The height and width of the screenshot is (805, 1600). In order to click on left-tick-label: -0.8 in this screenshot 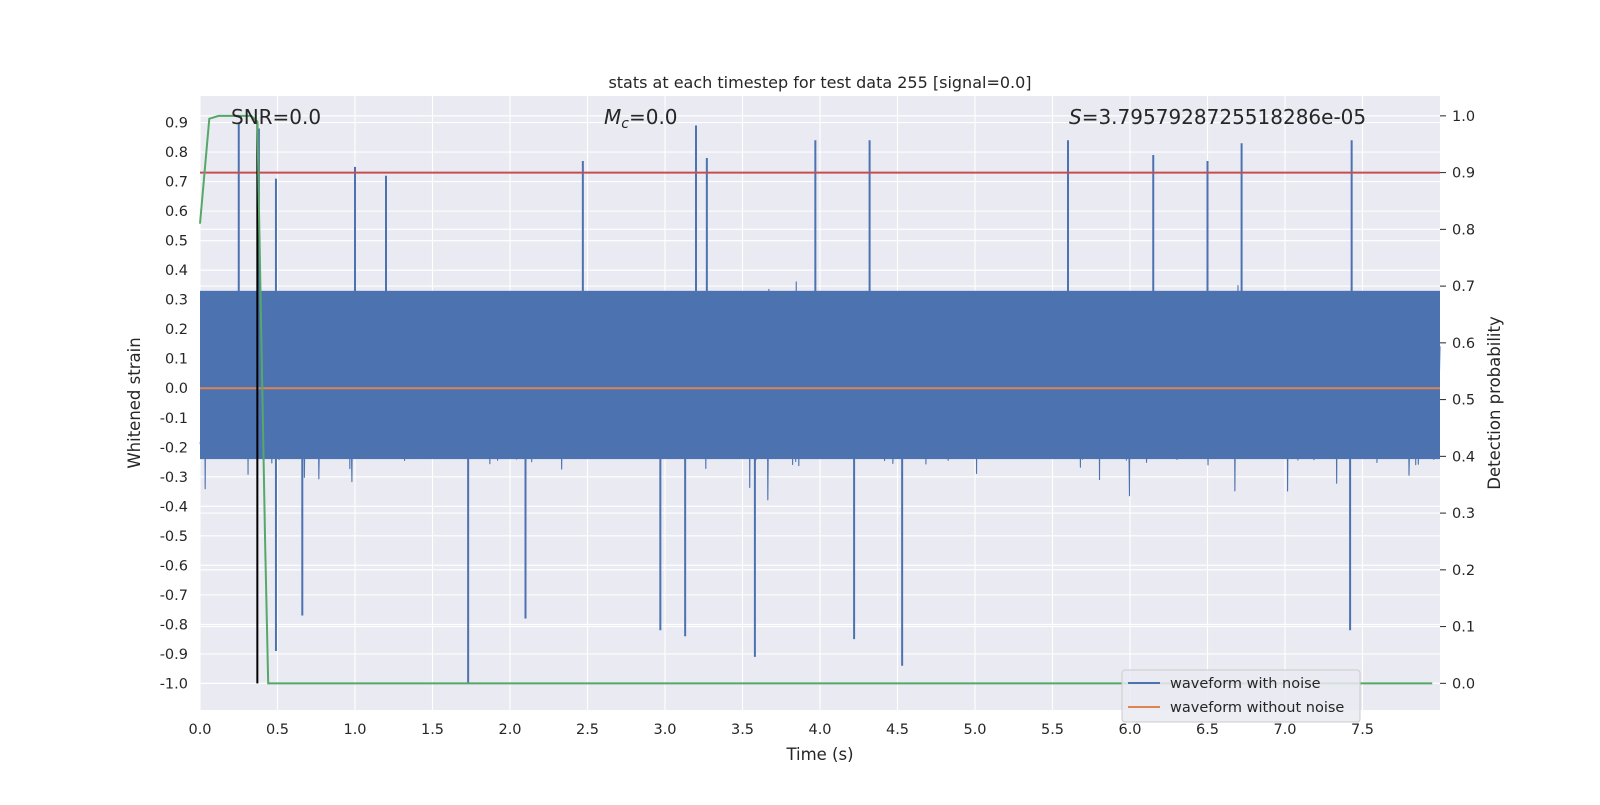, I will do `click(174, 625)`.